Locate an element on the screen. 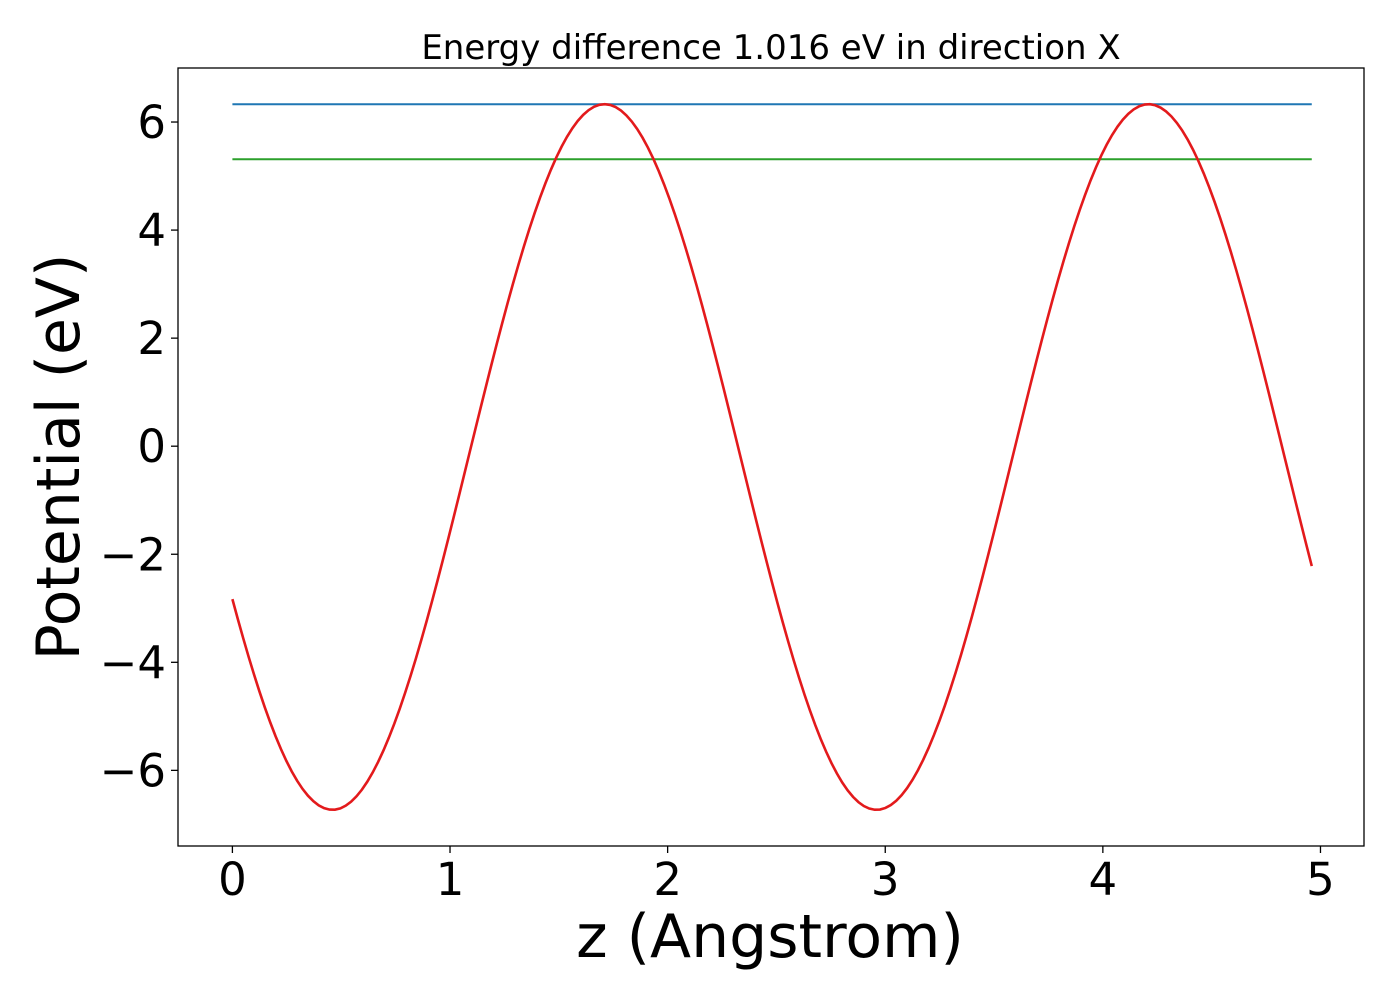 Image resolution: width=1400 pixels, height=1000 pixels. y-tick-label: 0 is located at coordinates (151, 446).